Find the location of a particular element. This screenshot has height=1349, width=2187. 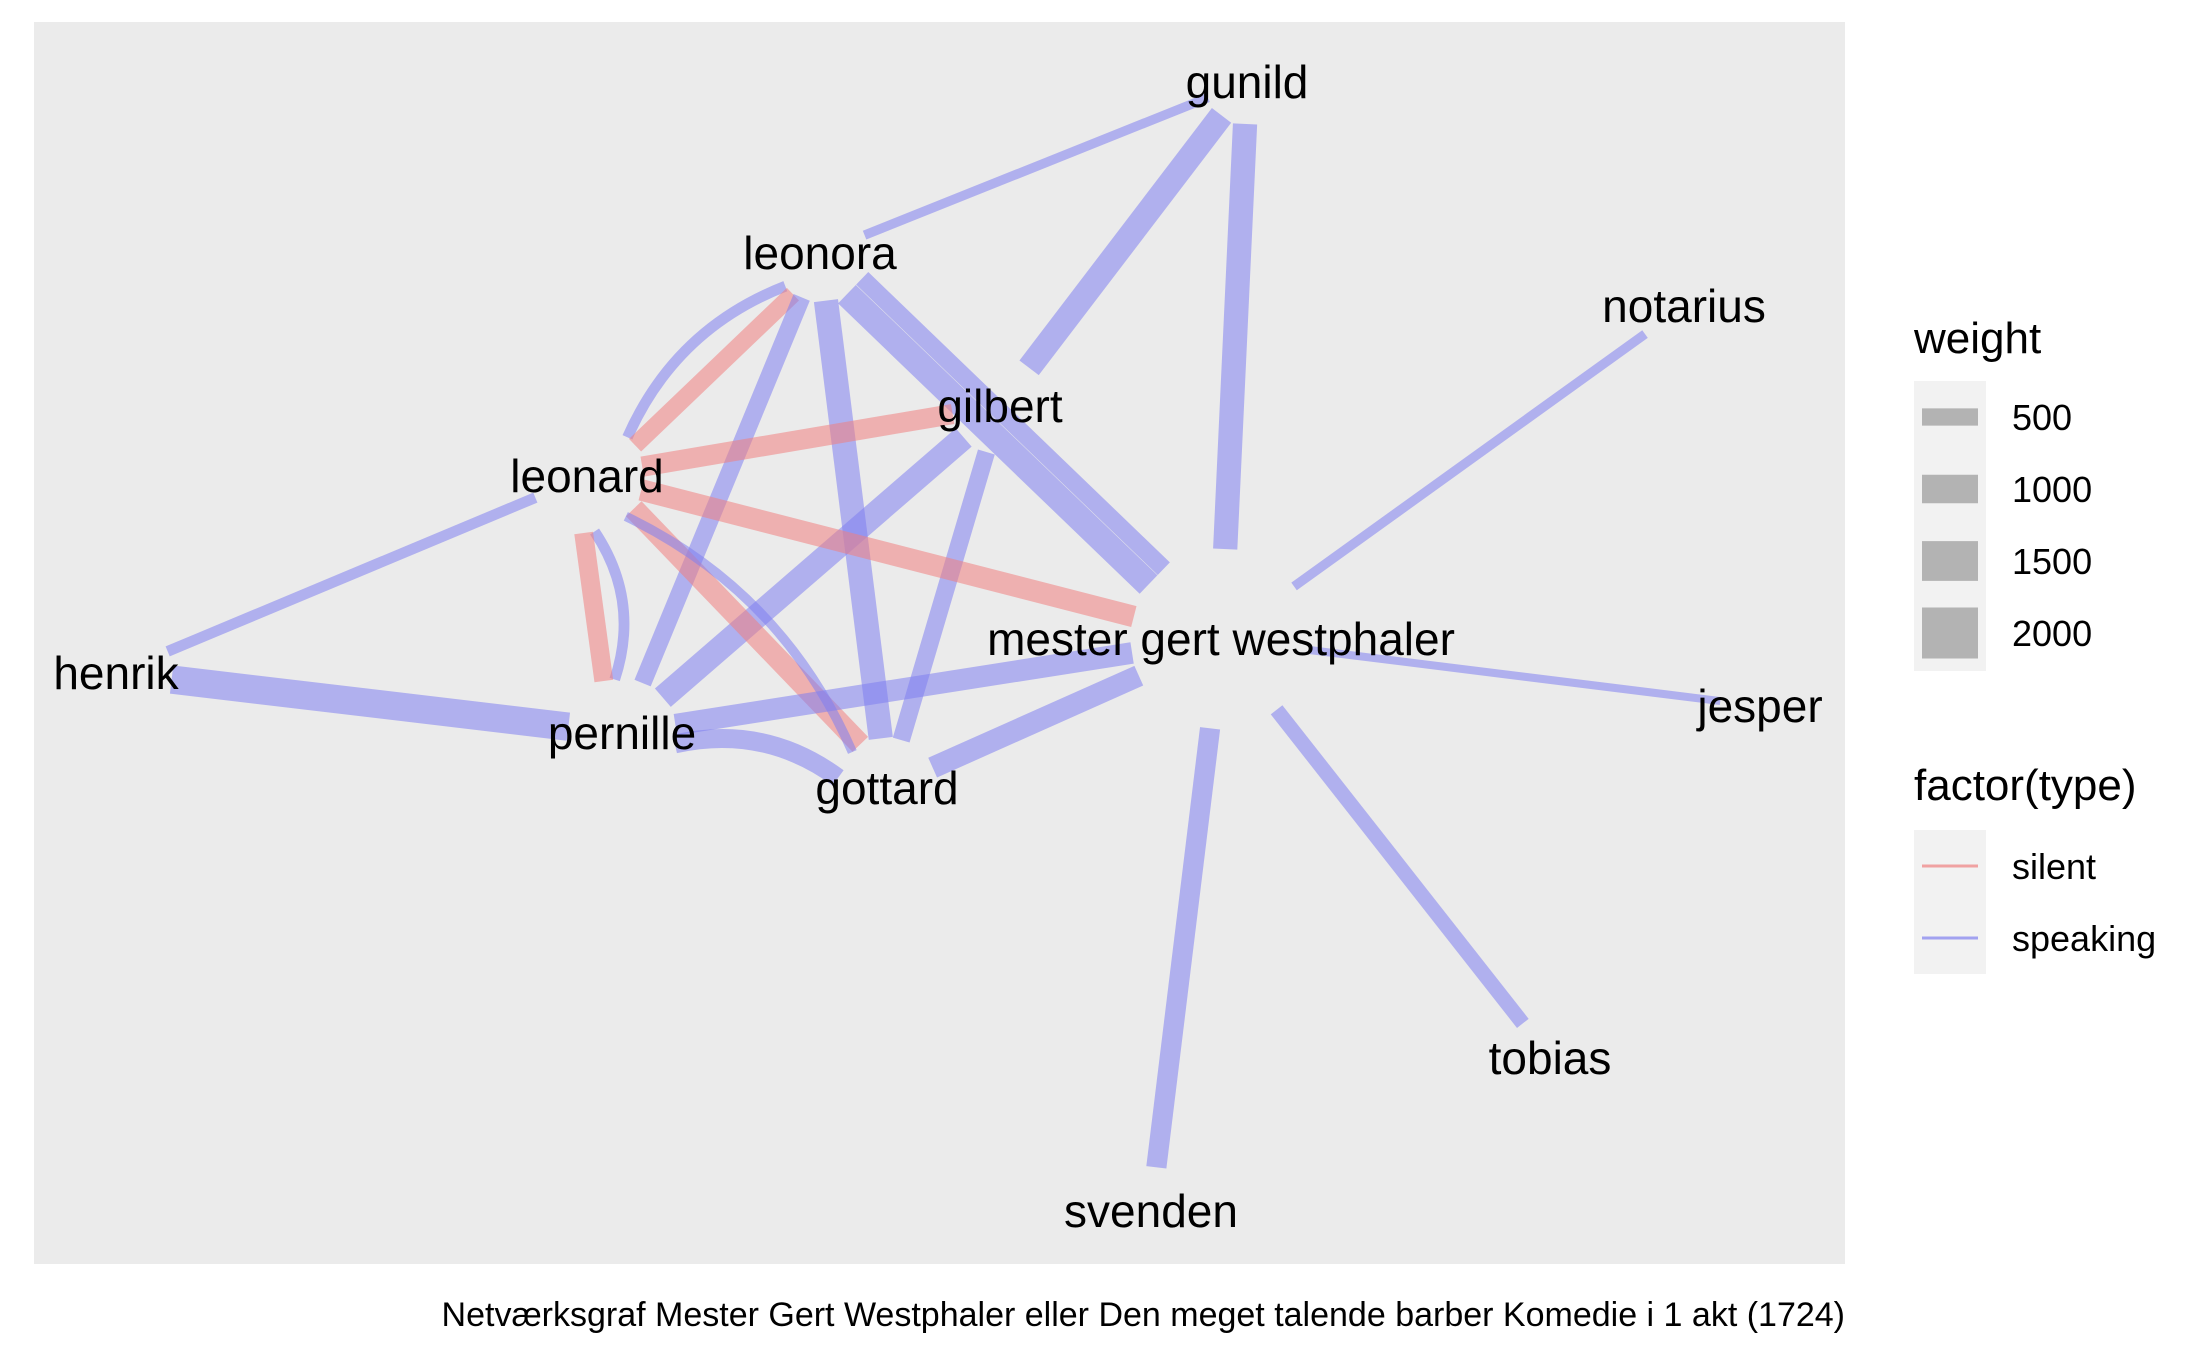

legend-weight: weight 500 1000 1500 2000 is located at coordinates (2002, 492).